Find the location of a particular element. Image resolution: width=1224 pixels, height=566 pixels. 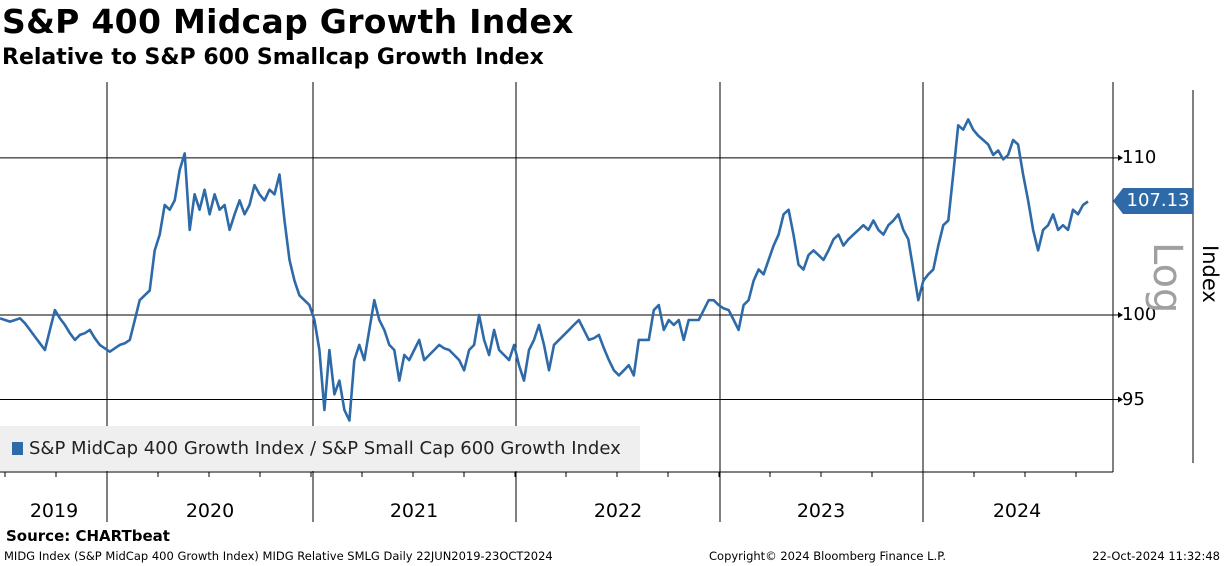

footer-timestamp: 22-Oct-2024 11:32:48 is located at coordinates (1156, 556).